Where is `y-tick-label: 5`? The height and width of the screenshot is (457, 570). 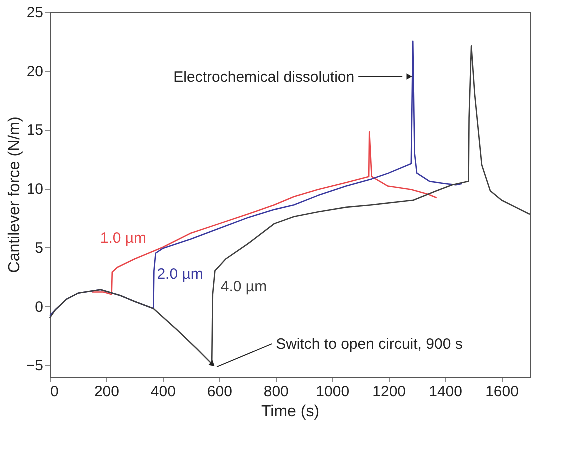
y-tick-label: 5 is located at coordinates (39, 248).